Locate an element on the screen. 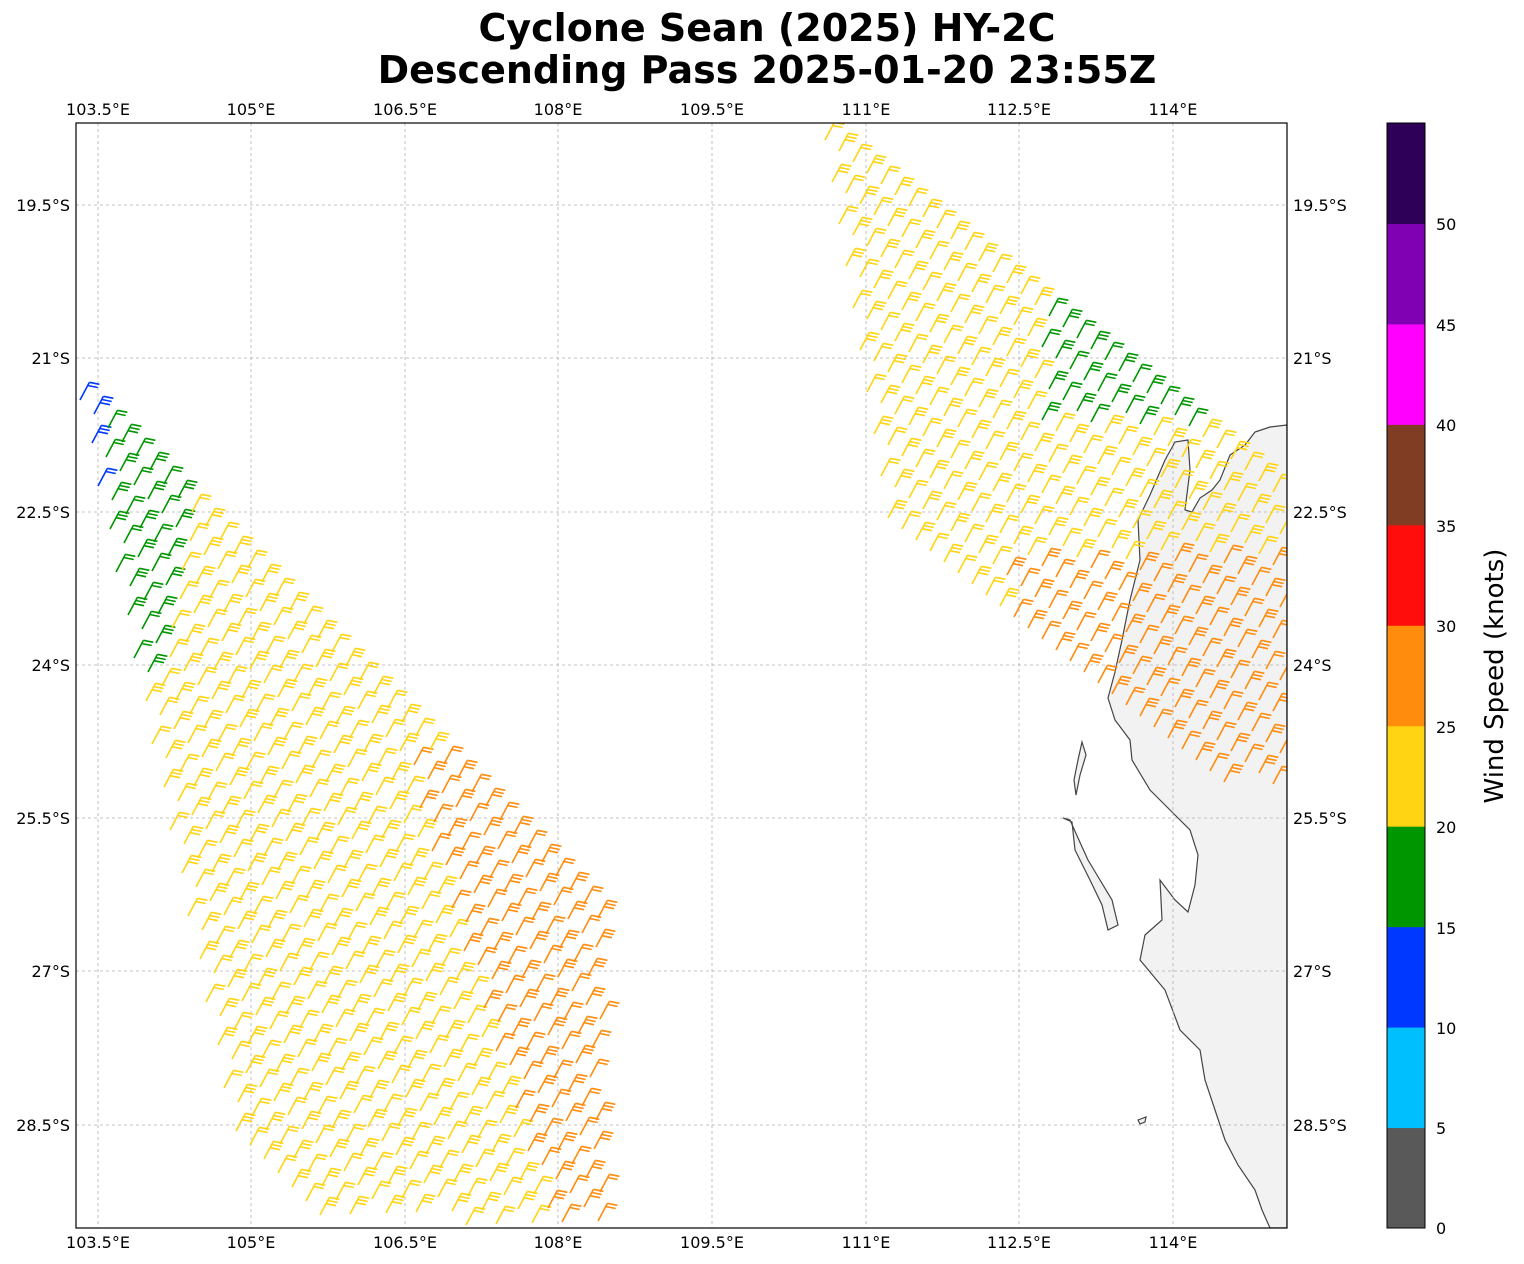 Image resolution: width=1524 pixels, height=1264 pixels. lon-tick-top: 111°E is located at coordinates (866, 109).